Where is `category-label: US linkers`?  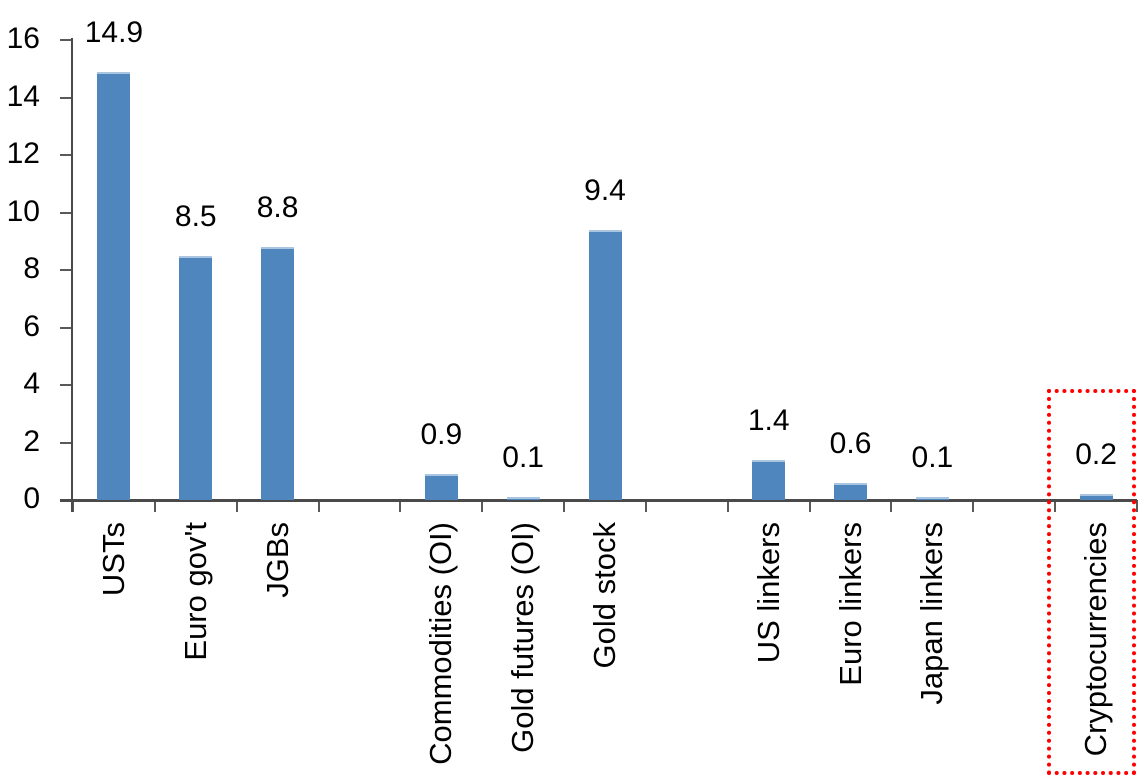
category-label: US linkers is located at coordinates (768, 593).